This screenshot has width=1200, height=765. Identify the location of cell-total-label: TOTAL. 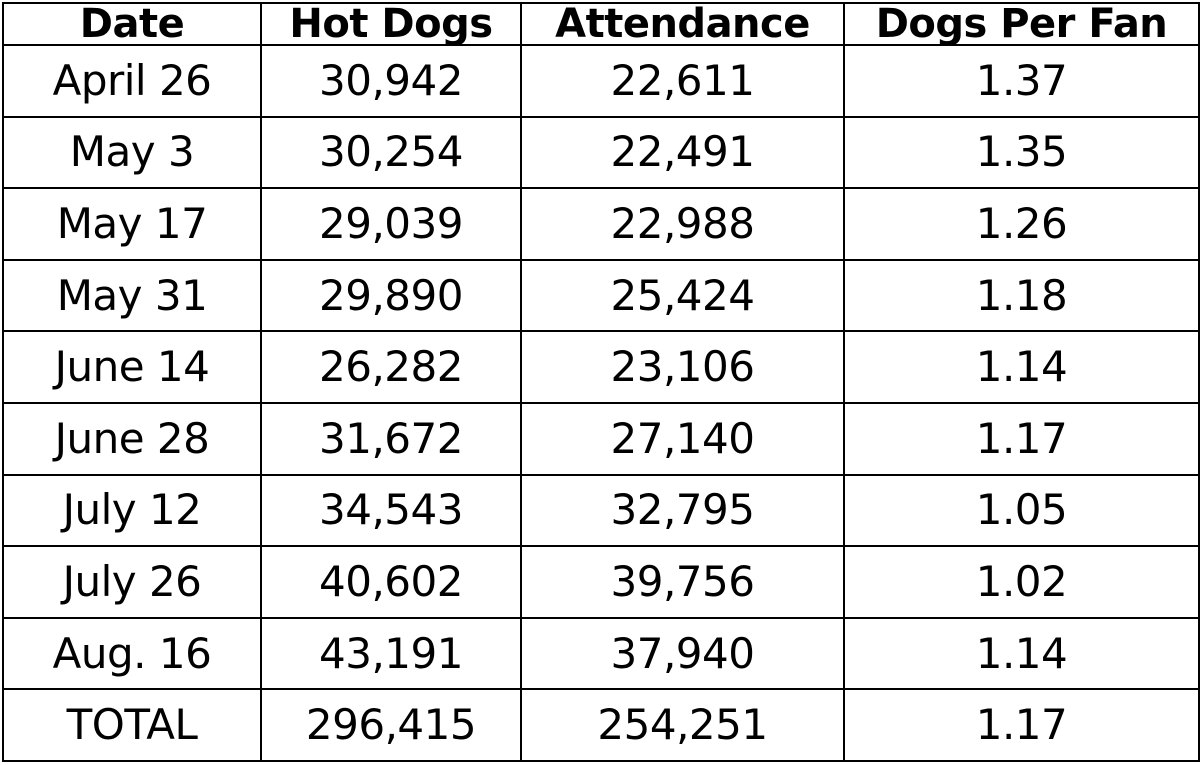
(132, 725).